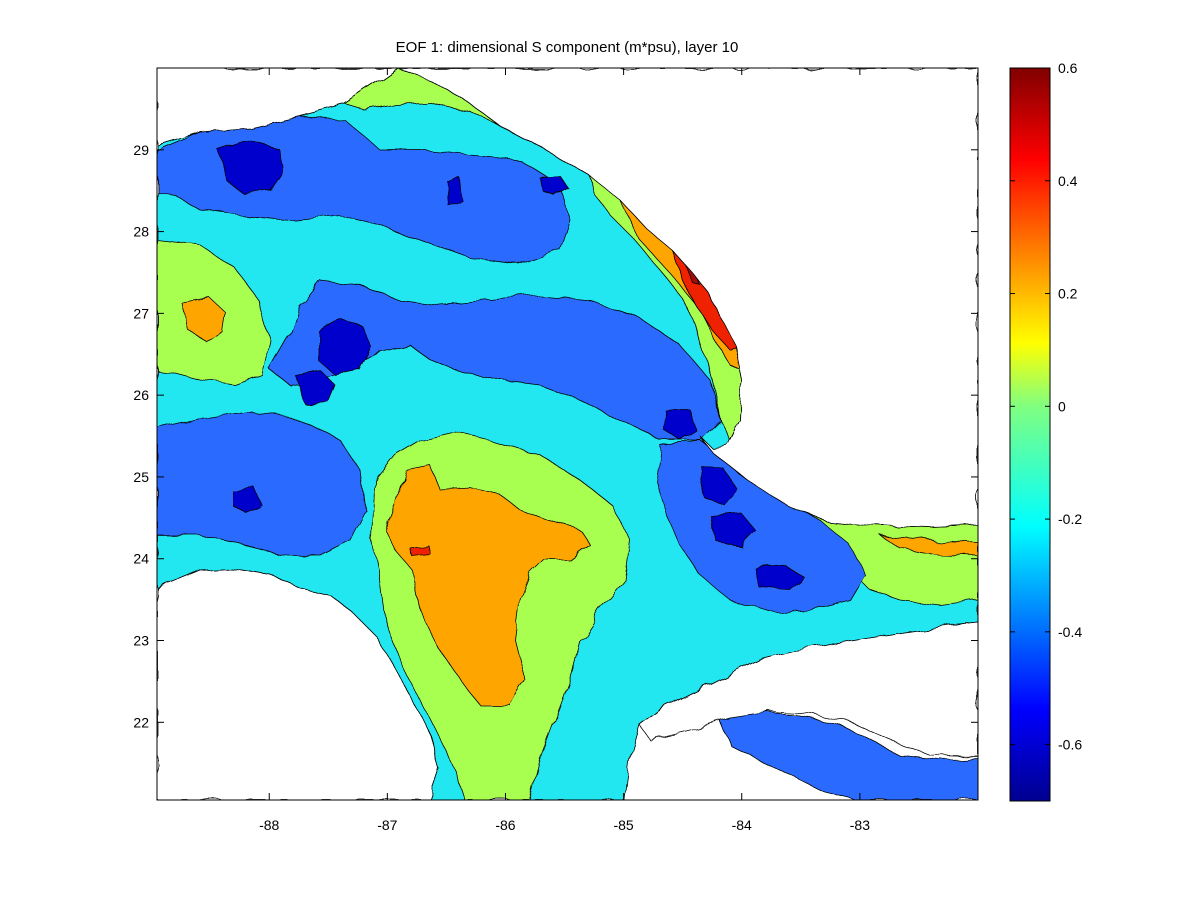  Describe the element at coordinates (261, 482) in the screenshot. I see `contour-region-blue-west` at that location.